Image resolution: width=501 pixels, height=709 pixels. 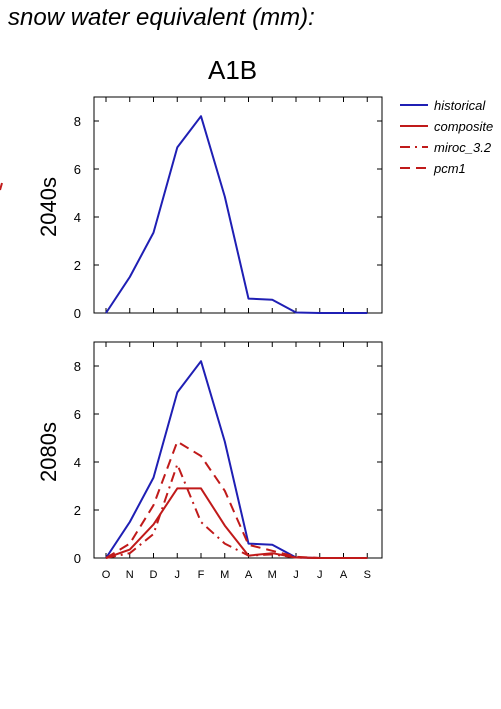 What do you see at coordinates (463, 126) in the screenshot?
I see `legend-label: composite` at bounding box center [463, 126].